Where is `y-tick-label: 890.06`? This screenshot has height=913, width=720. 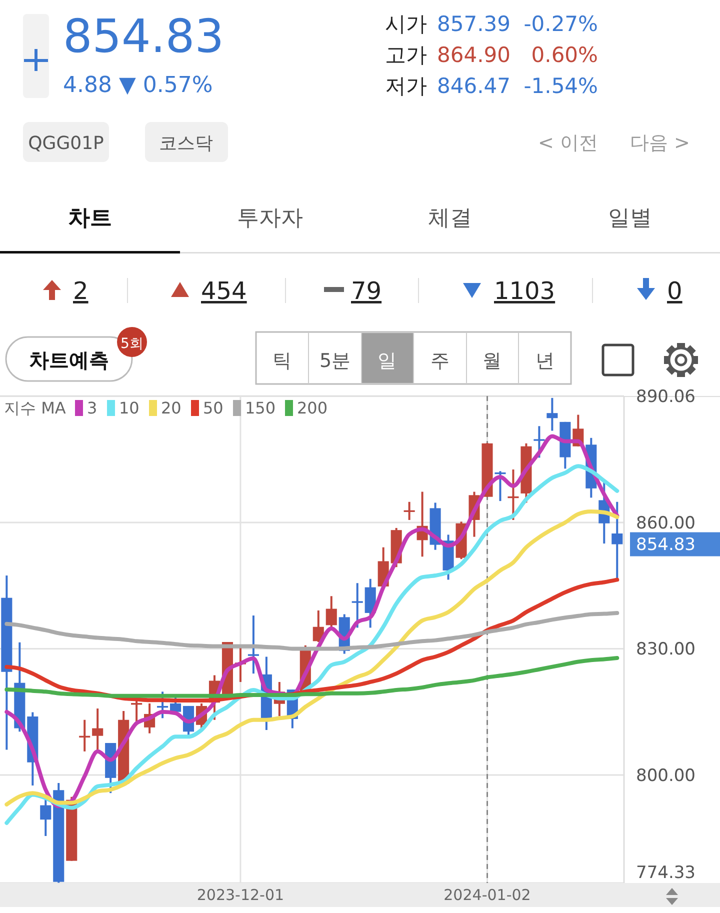 y-tick-label: 890.06 is located at coordinates (666, 396).